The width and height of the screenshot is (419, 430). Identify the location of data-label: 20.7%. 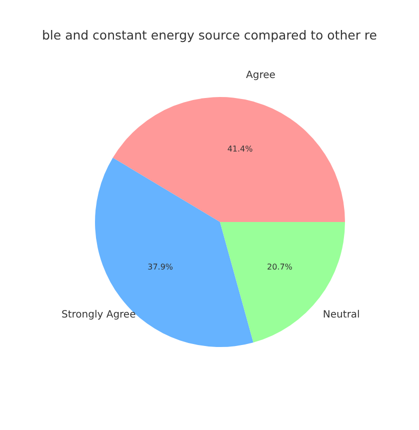
(279, 267).